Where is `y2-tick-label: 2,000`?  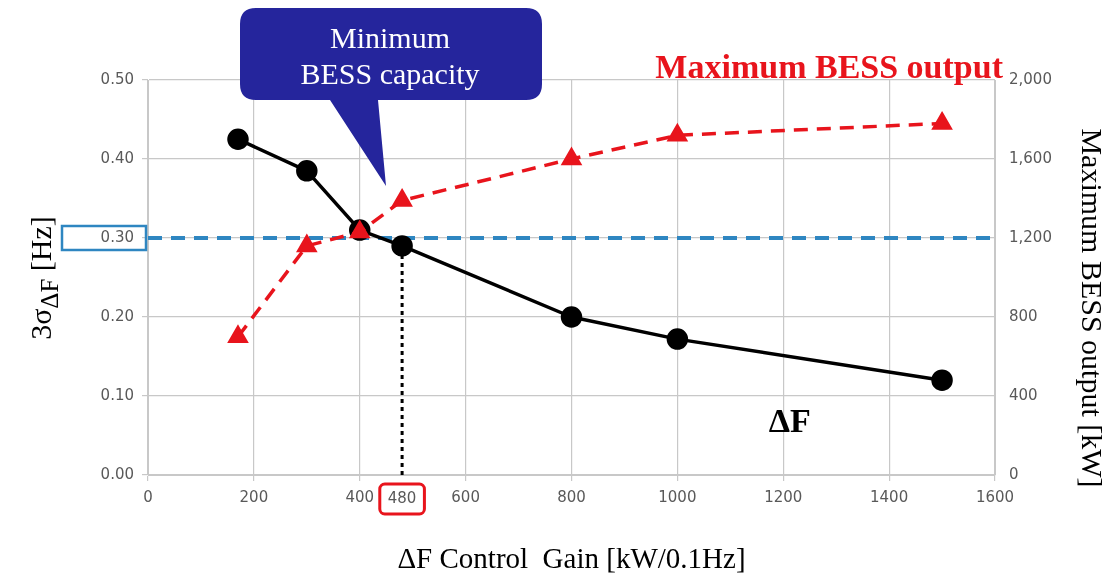
y2-tick-label: 2,000 is located at coordinates (1030, 78).